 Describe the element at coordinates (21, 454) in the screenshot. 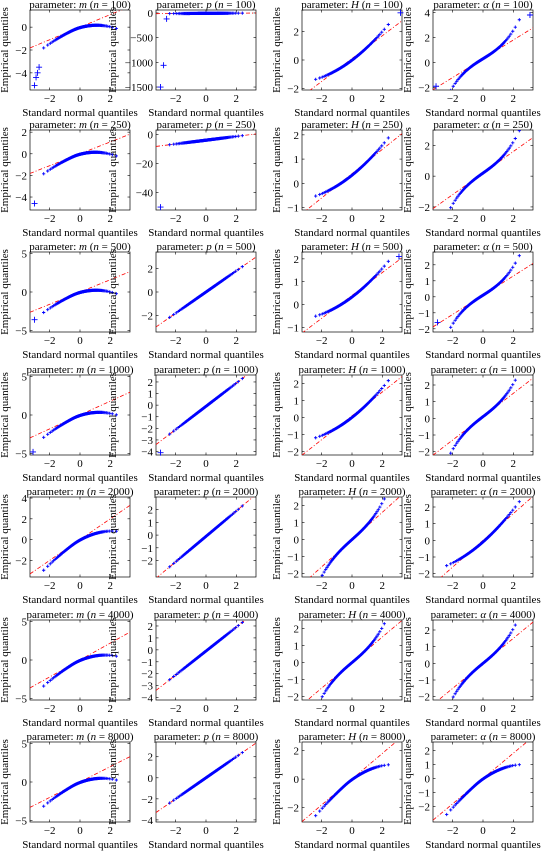

I see `y-tick-label: −5` at that location.